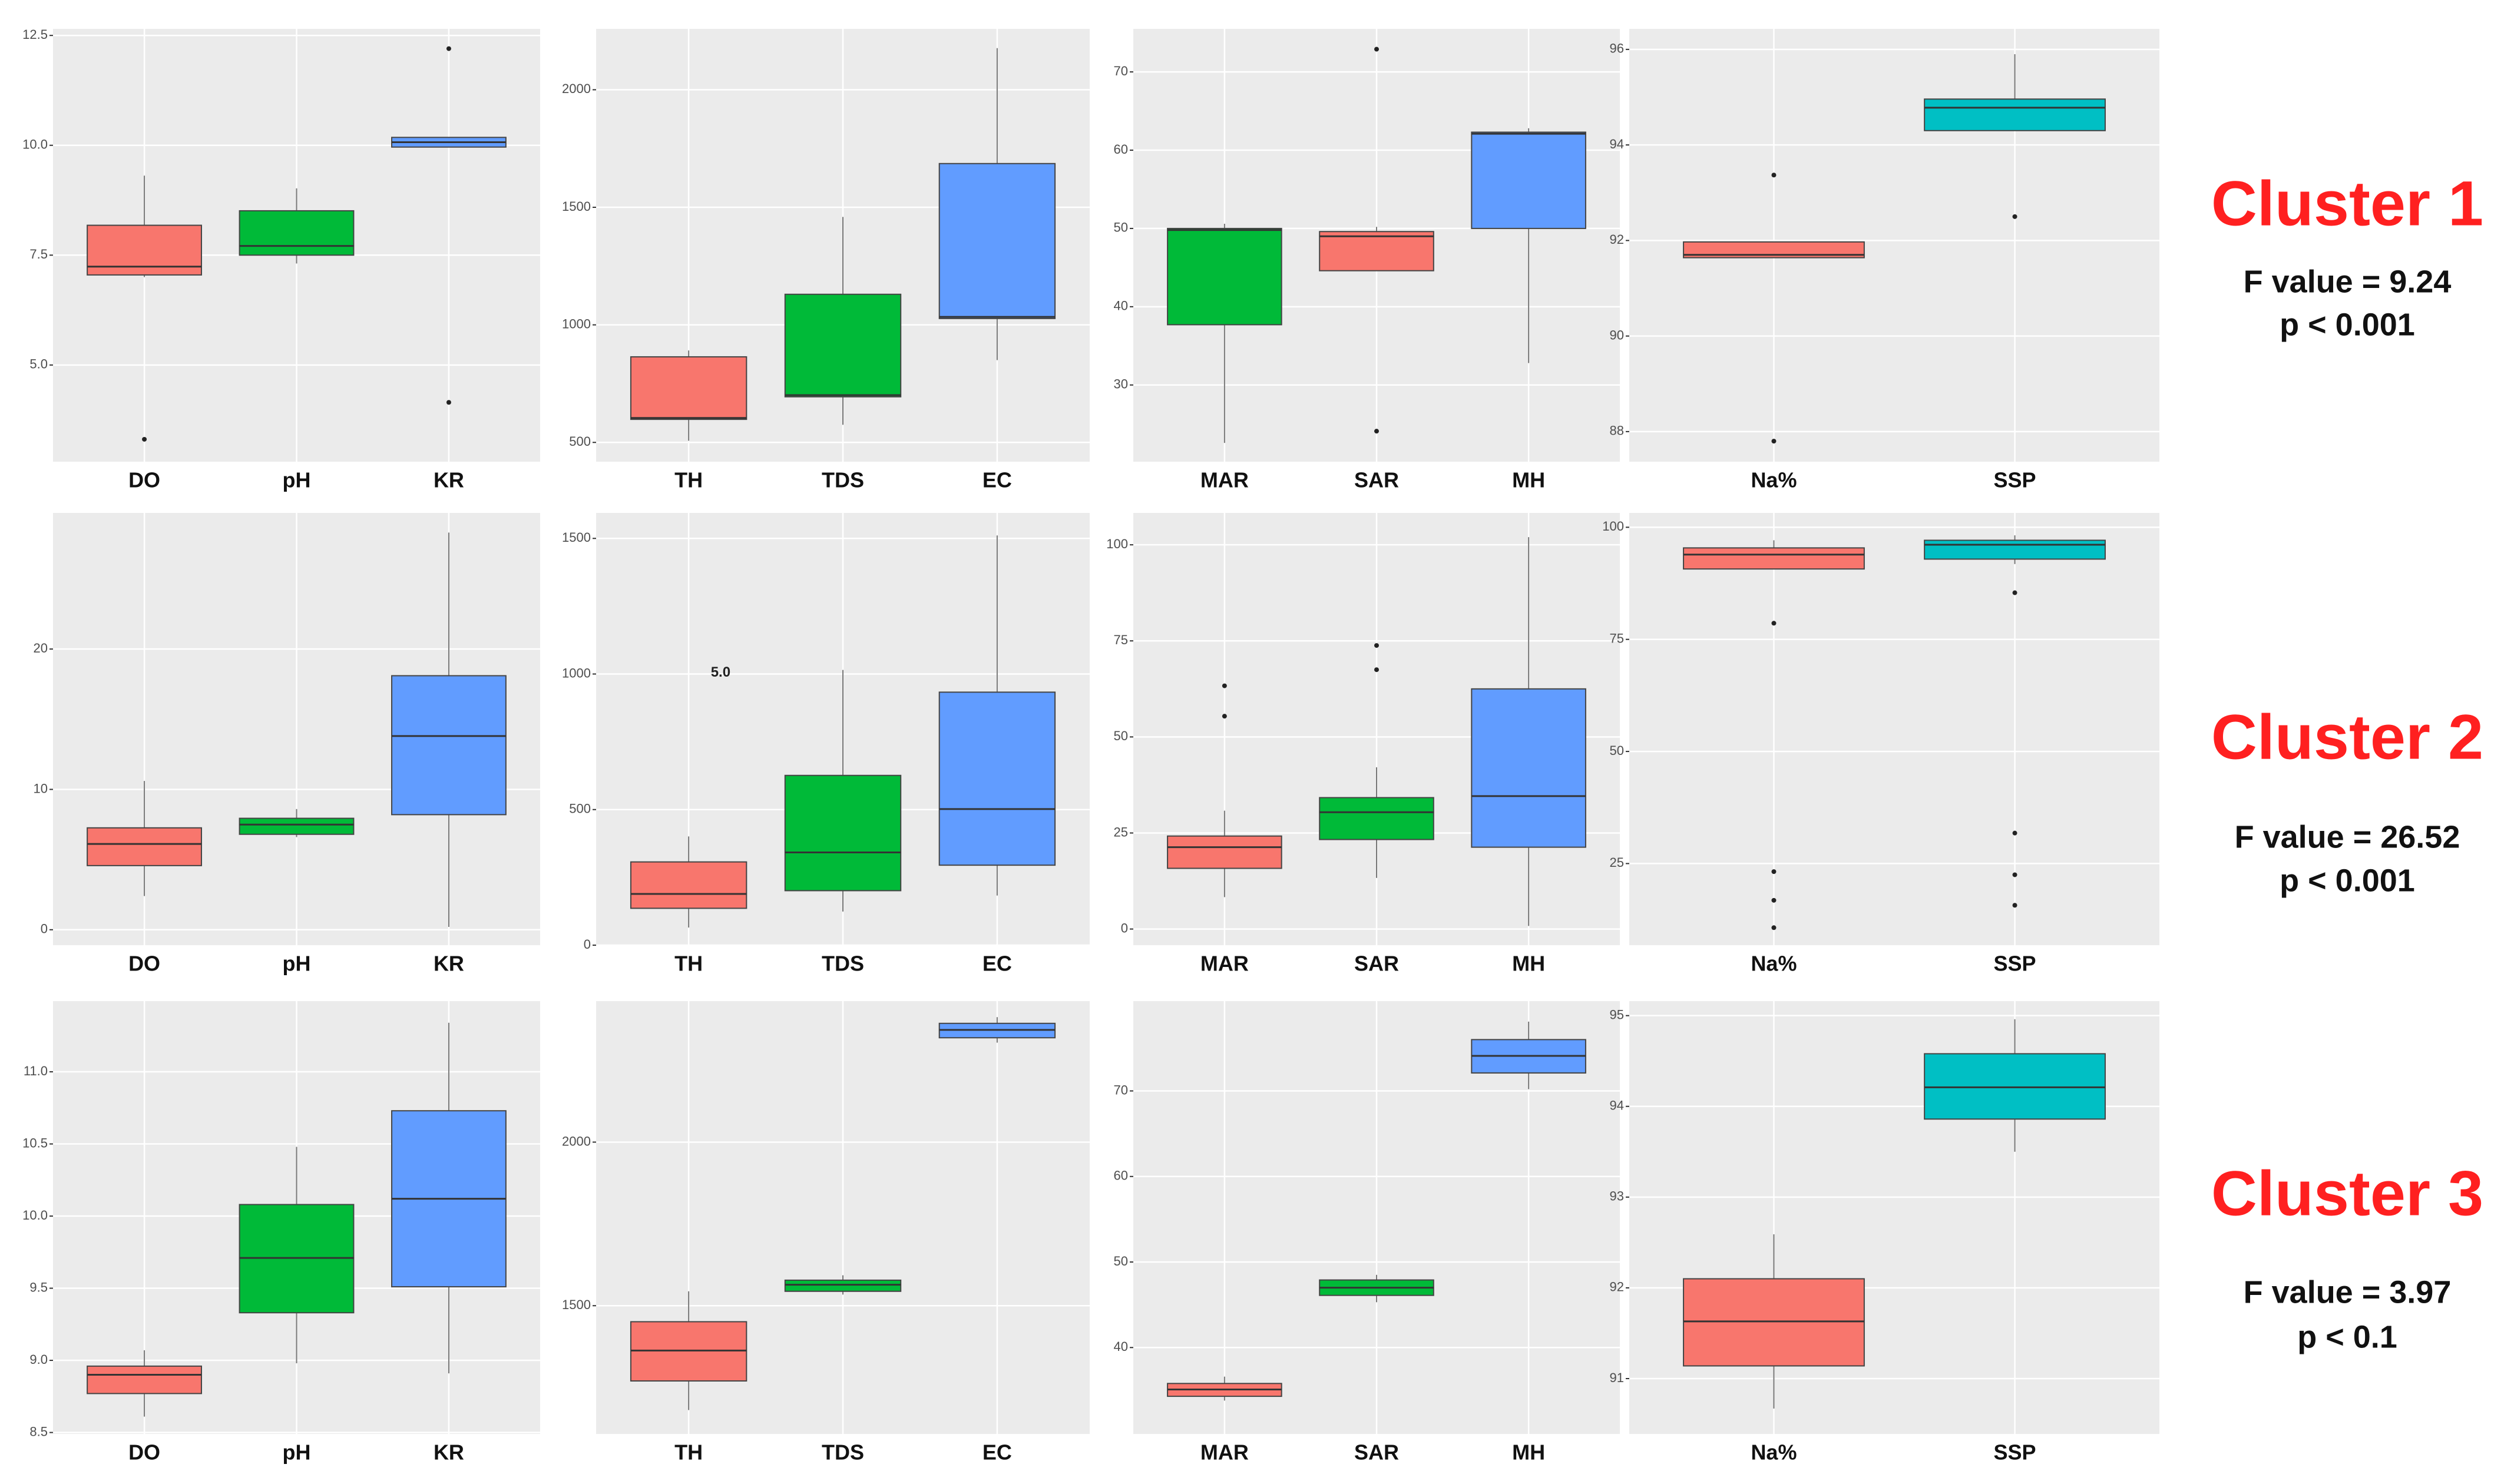  I want to click on y-tick-label: 10, so click(41, 788).